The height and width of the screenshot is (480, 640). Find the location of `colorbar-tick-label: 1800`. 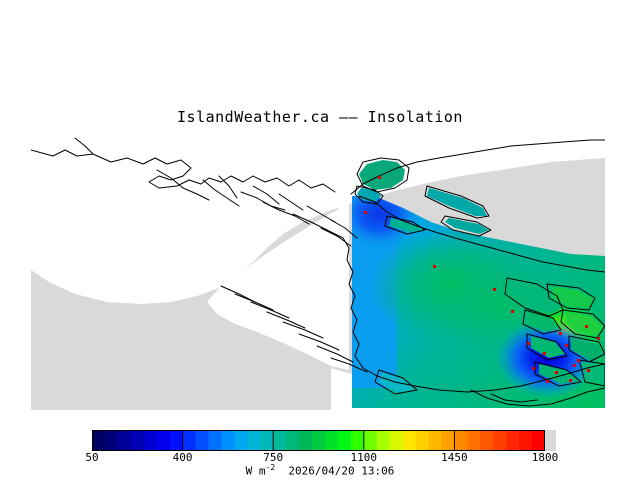

colorbar-tick-label: 1800 is located at coordinates (545, 457).